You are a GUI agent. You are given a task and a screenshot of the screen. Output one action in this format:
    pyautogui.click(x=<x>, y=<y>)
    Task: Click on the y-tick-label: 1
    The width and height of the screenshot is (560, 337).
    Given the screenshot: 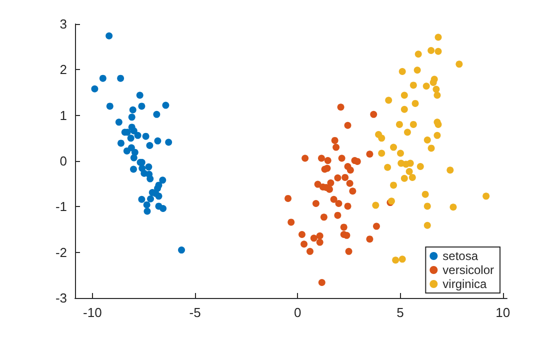 What is the action you would take?
    pyautogui.click(x=63, y=115)
    